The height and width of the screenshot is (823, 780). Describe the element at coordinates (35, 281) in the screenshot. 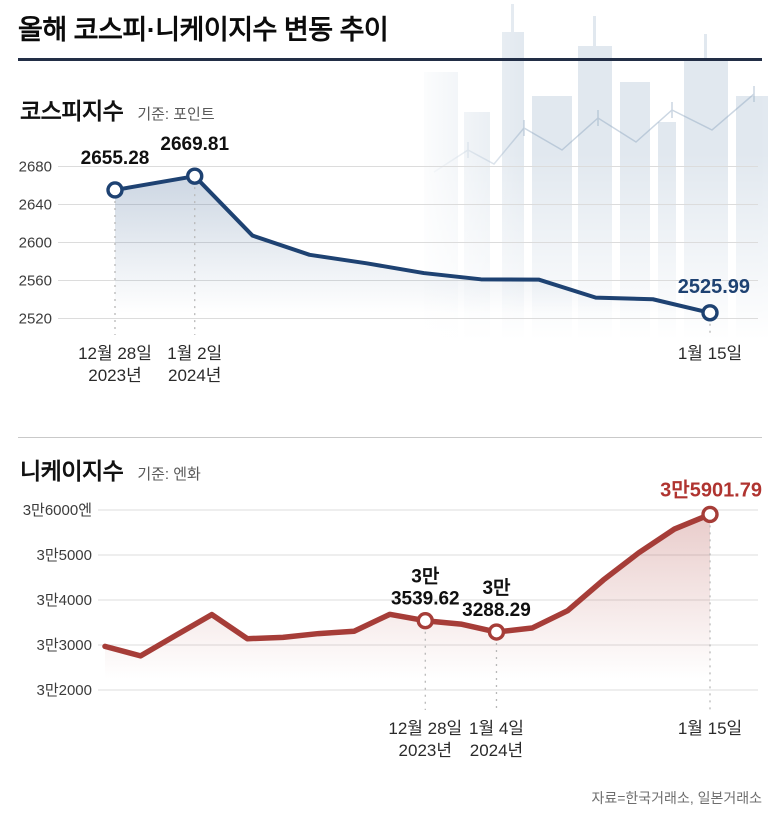

I see `y-tick-label: 2560` at that location.